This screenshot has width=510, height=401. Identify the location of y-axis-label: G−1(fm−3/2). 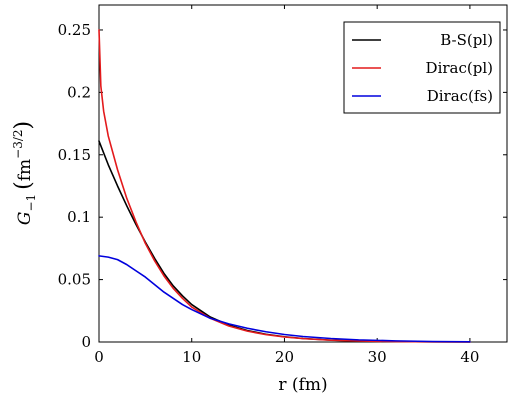
(24, 173).